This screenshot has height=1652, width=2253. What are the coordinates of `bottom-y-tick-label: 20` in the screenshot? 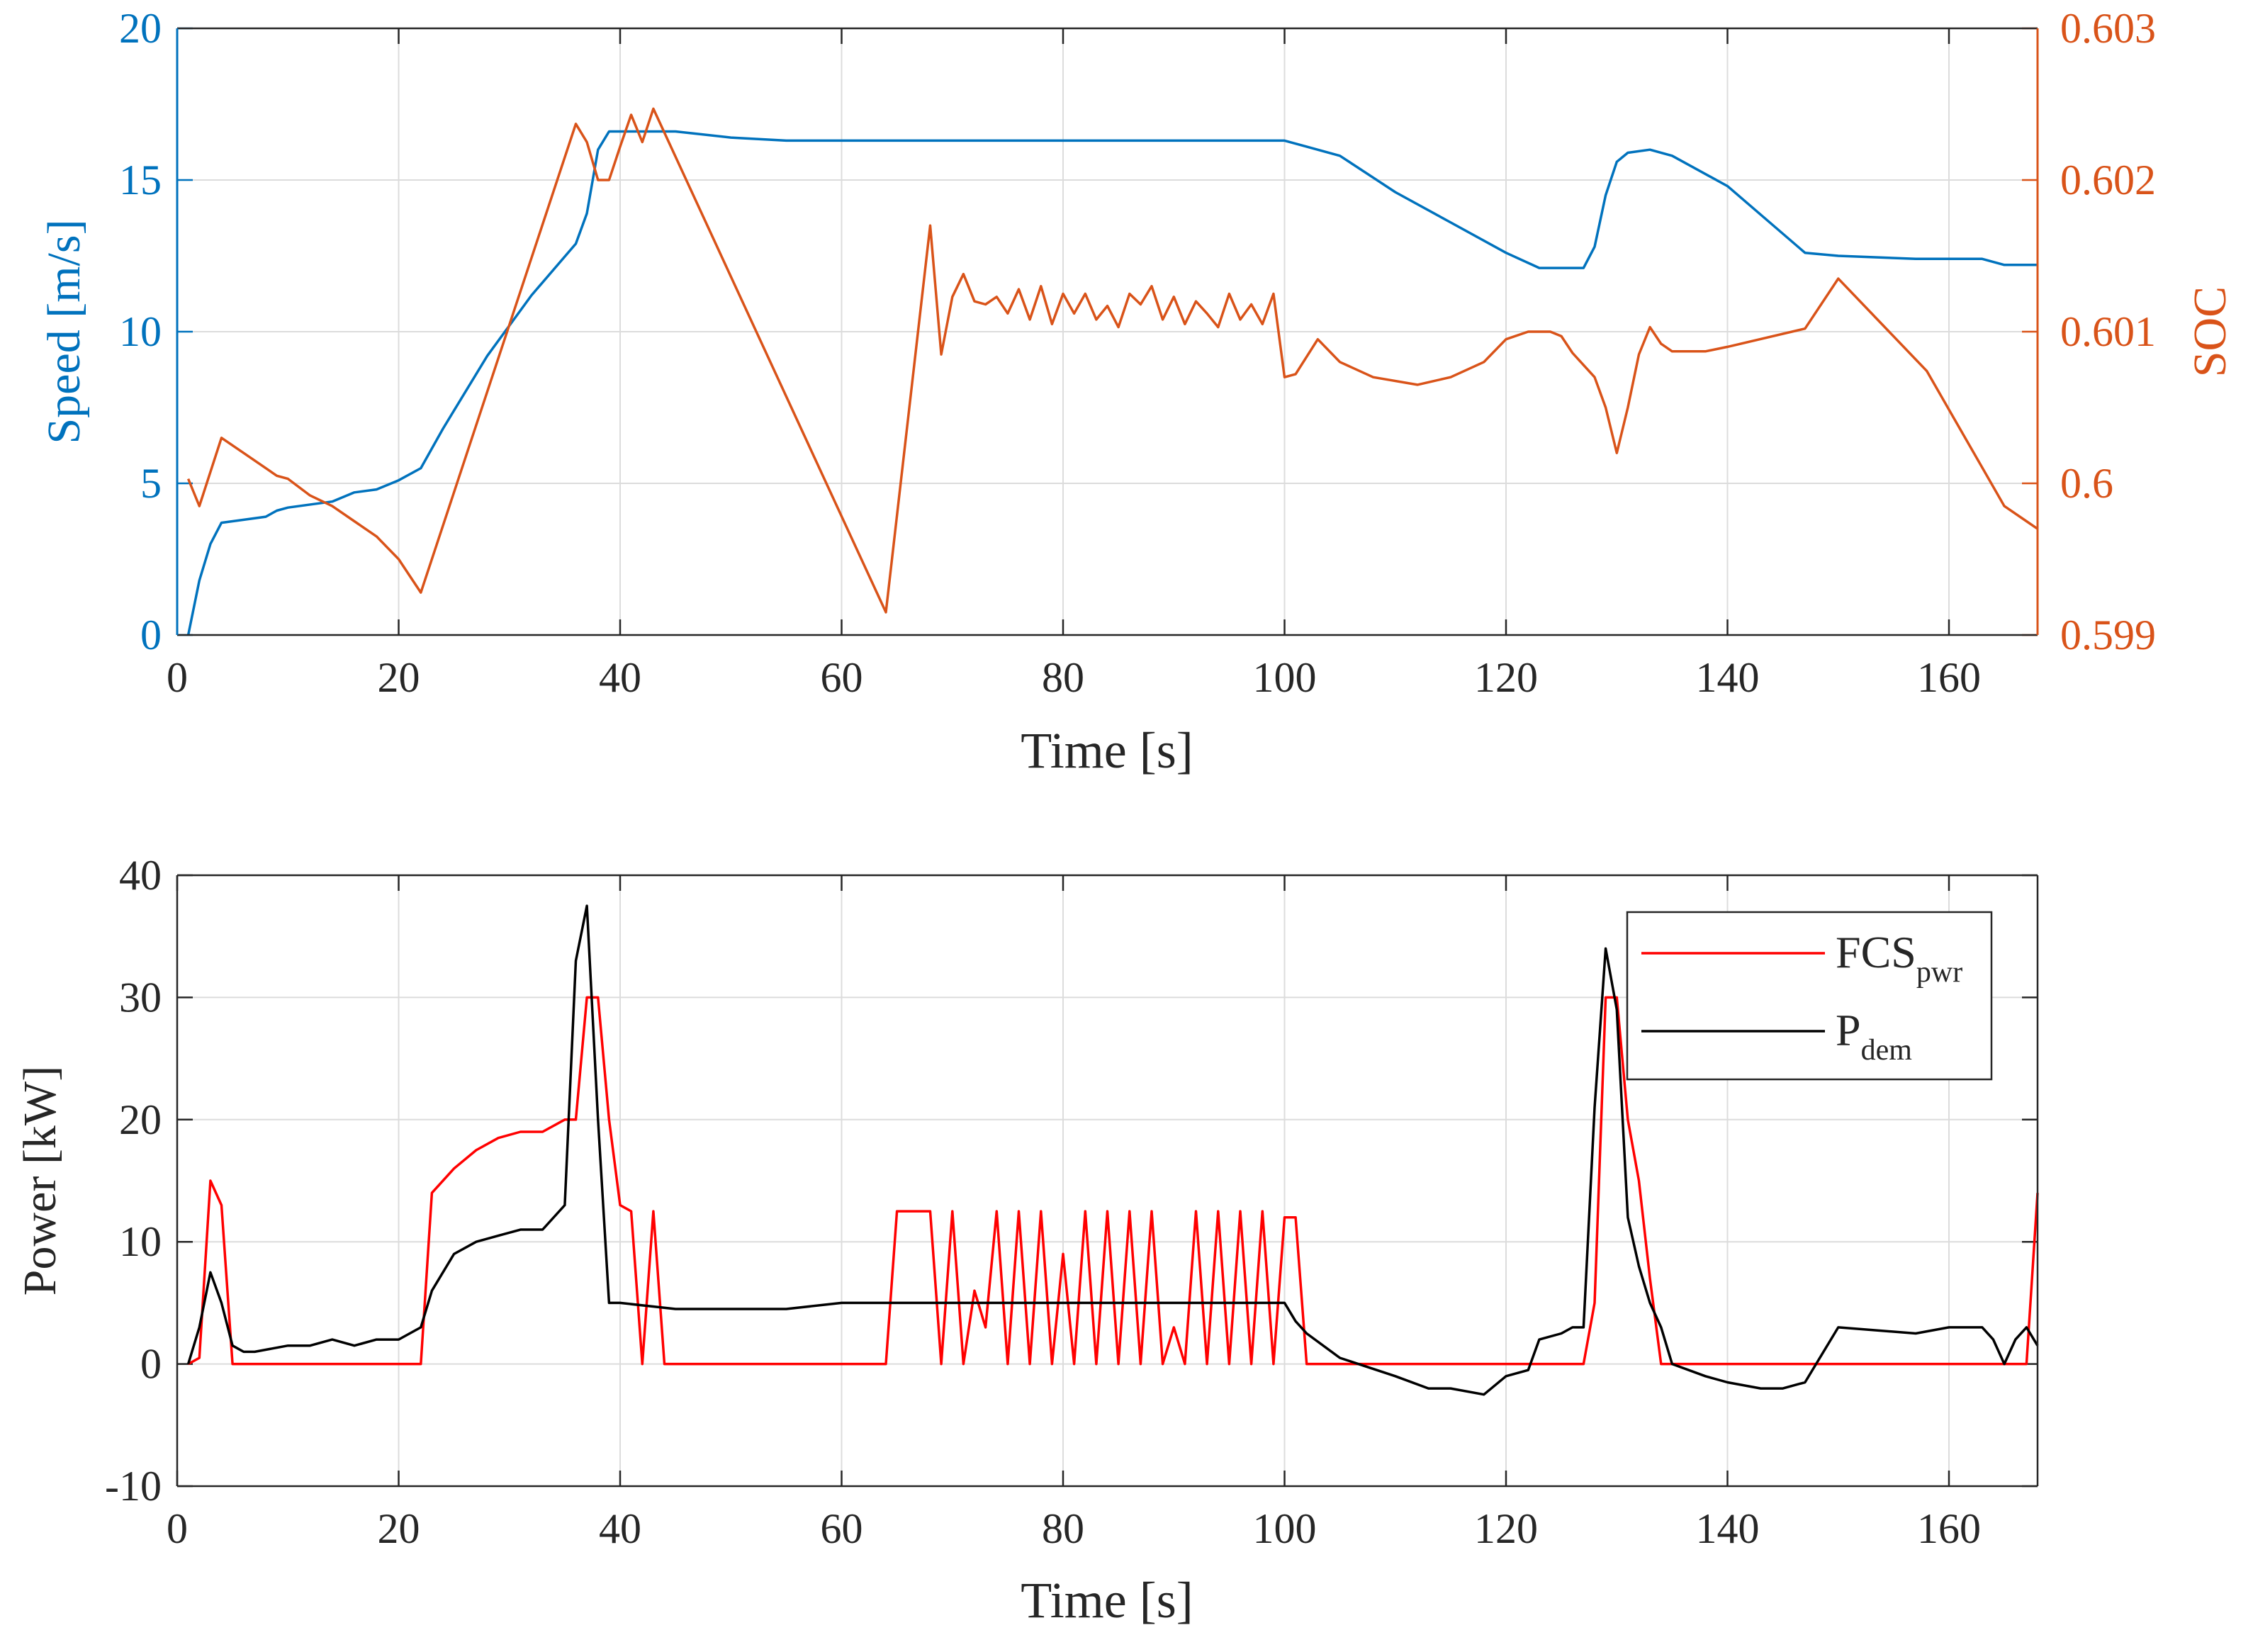 It's located at (140, 1119).